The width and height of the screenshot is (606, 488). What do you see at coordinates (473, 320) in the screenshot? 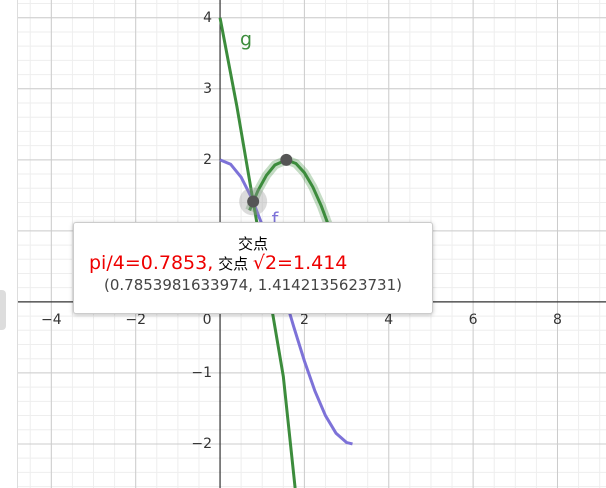
I see `x-tick-label: 6` at bounding box center [473, 320].